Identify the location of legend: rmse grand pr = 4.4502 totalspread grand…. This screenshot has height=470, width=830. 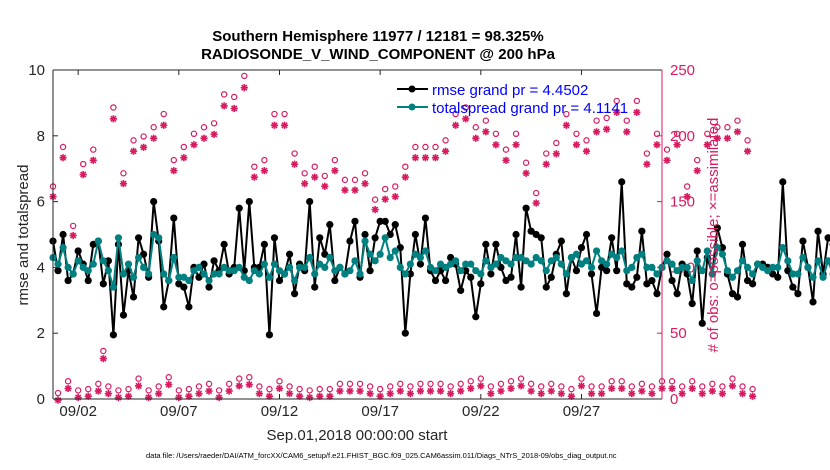
(512, 99).